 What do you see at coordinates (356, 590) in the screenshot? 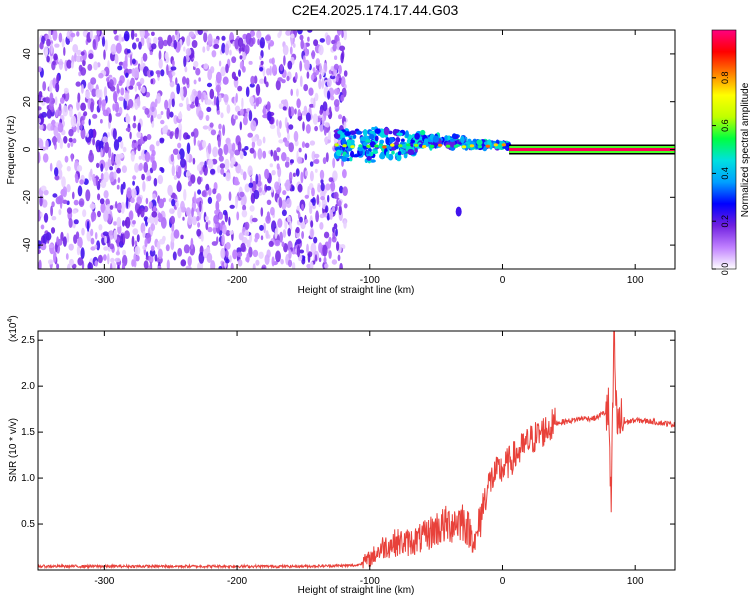
I see `snr-x-axis-label: Height of straight line (km)` at bounding box center [356, 590].